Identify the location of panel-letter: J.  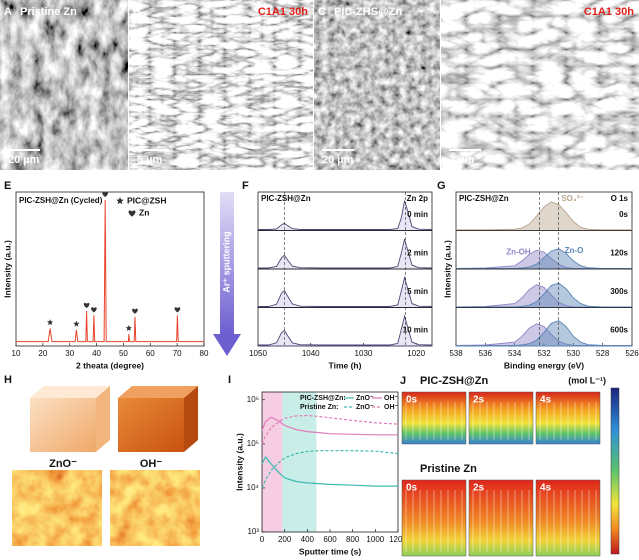
(403, 381).